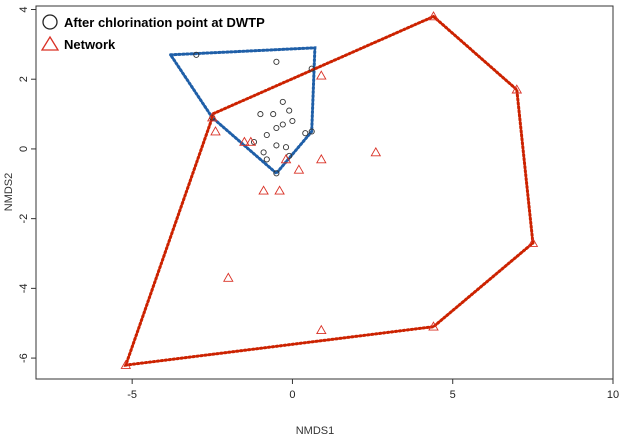  Describe the element at coordinates (453, 395) in the screenshot. I see `x-tick-label: 5` at that location.